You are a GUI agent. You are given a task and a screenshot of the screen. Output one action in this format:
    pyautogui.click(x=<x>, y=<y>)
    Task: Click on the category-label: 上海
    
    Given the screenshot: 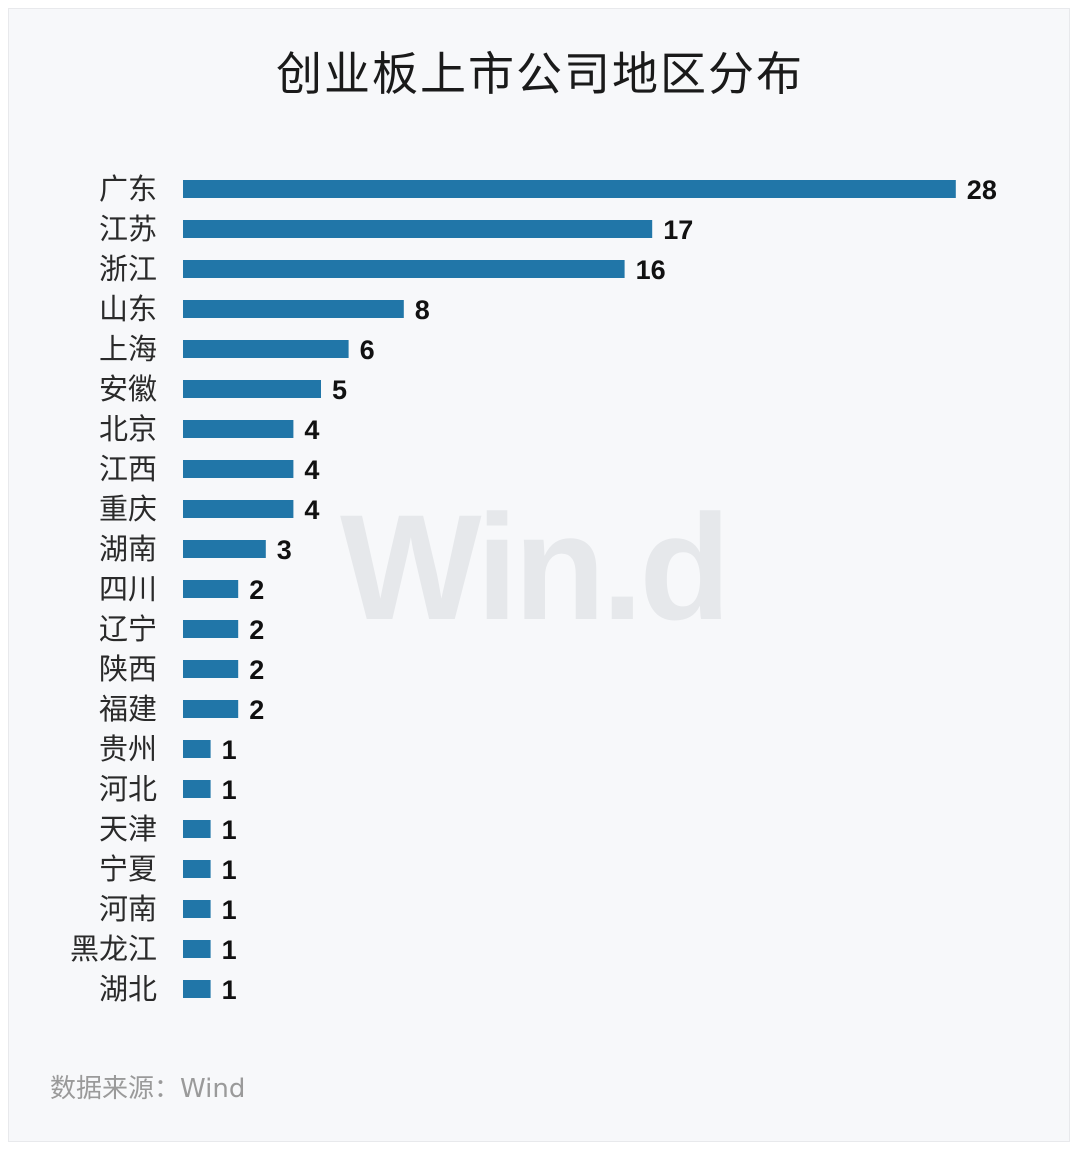 What is the action you would take?
    pyautogui.click(x=128, y=349)
    